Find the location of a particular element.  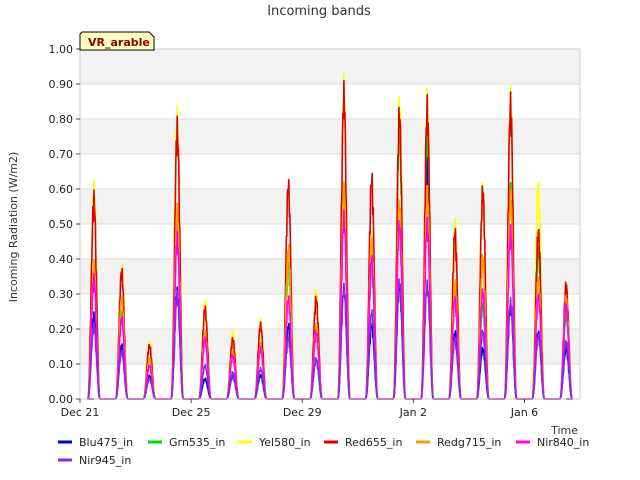

x-tick-label: Jan 2 is located at coordinates (413, 412).